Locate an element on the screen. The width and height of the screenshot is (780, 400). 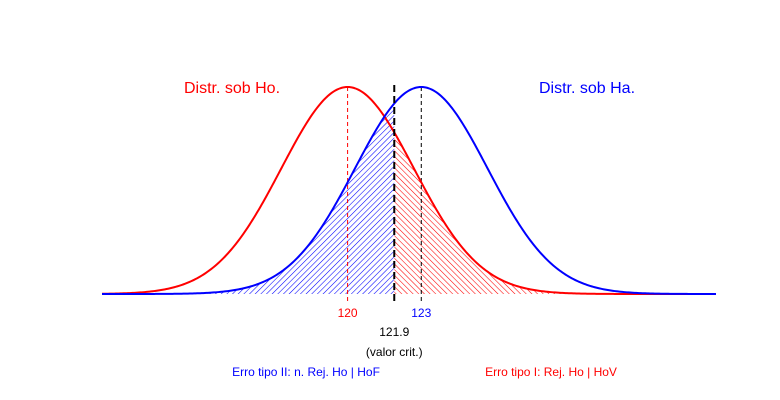
ho-mean-tick-label: 120 is located at coordinates (348, 313).